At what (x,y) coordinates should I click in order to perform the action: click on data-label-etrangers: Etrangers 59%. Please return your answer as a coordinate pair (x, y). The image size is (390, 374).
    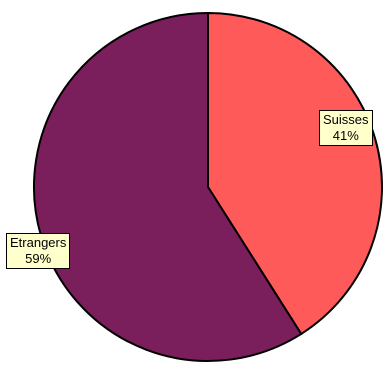
    Looking at the image, I should click on (38, 251).